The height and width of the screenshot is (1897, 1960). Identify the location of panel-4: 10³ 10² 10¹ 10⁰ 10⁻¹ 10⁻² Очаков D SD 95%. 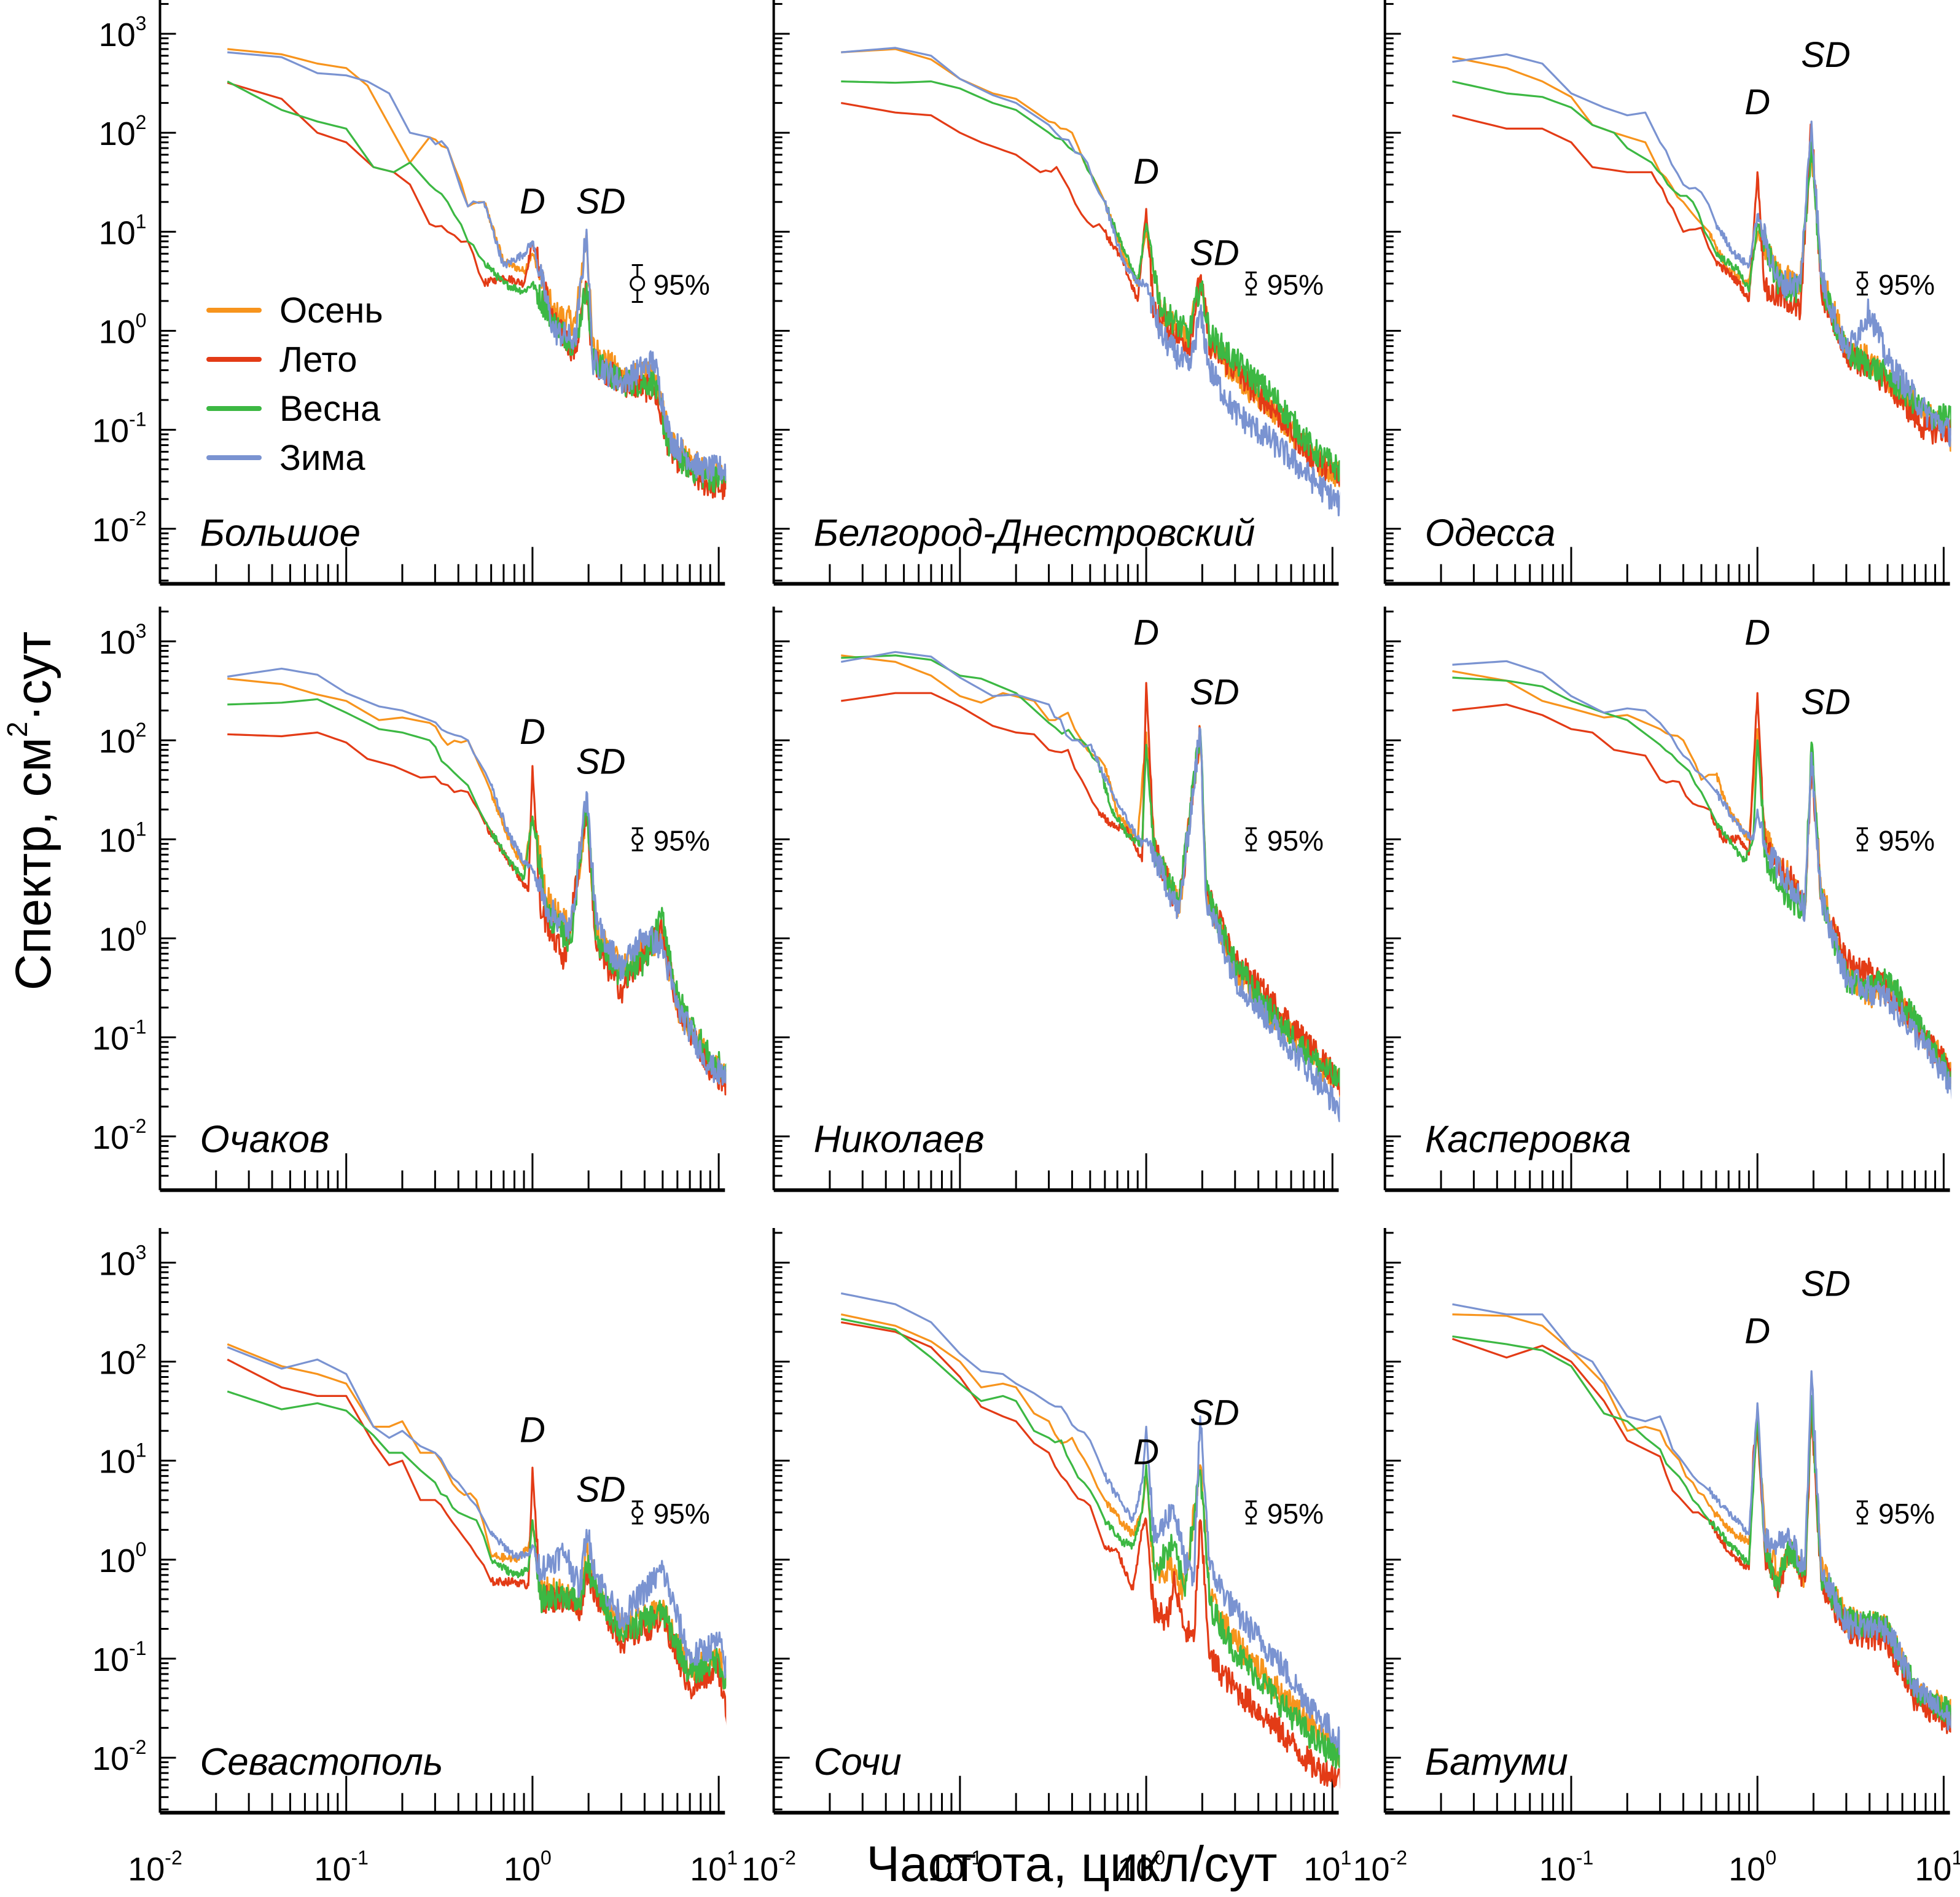
(409, 899).